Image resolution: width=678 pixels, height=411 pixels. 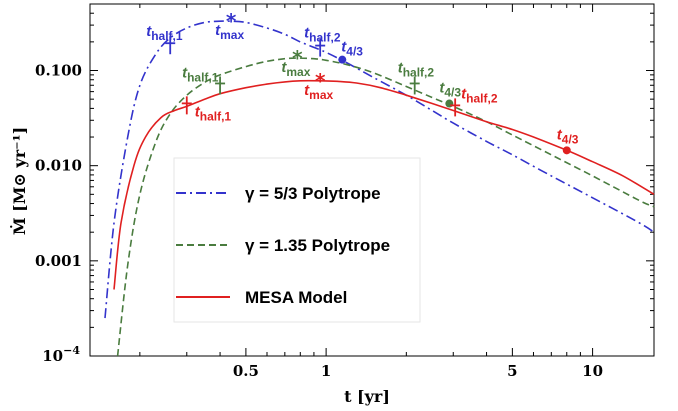 What do you see at coordinates (297, 58) in the screenshot?
I see `star-marker-star-max-4a7c3f: *` at bounding box center [297, 58].